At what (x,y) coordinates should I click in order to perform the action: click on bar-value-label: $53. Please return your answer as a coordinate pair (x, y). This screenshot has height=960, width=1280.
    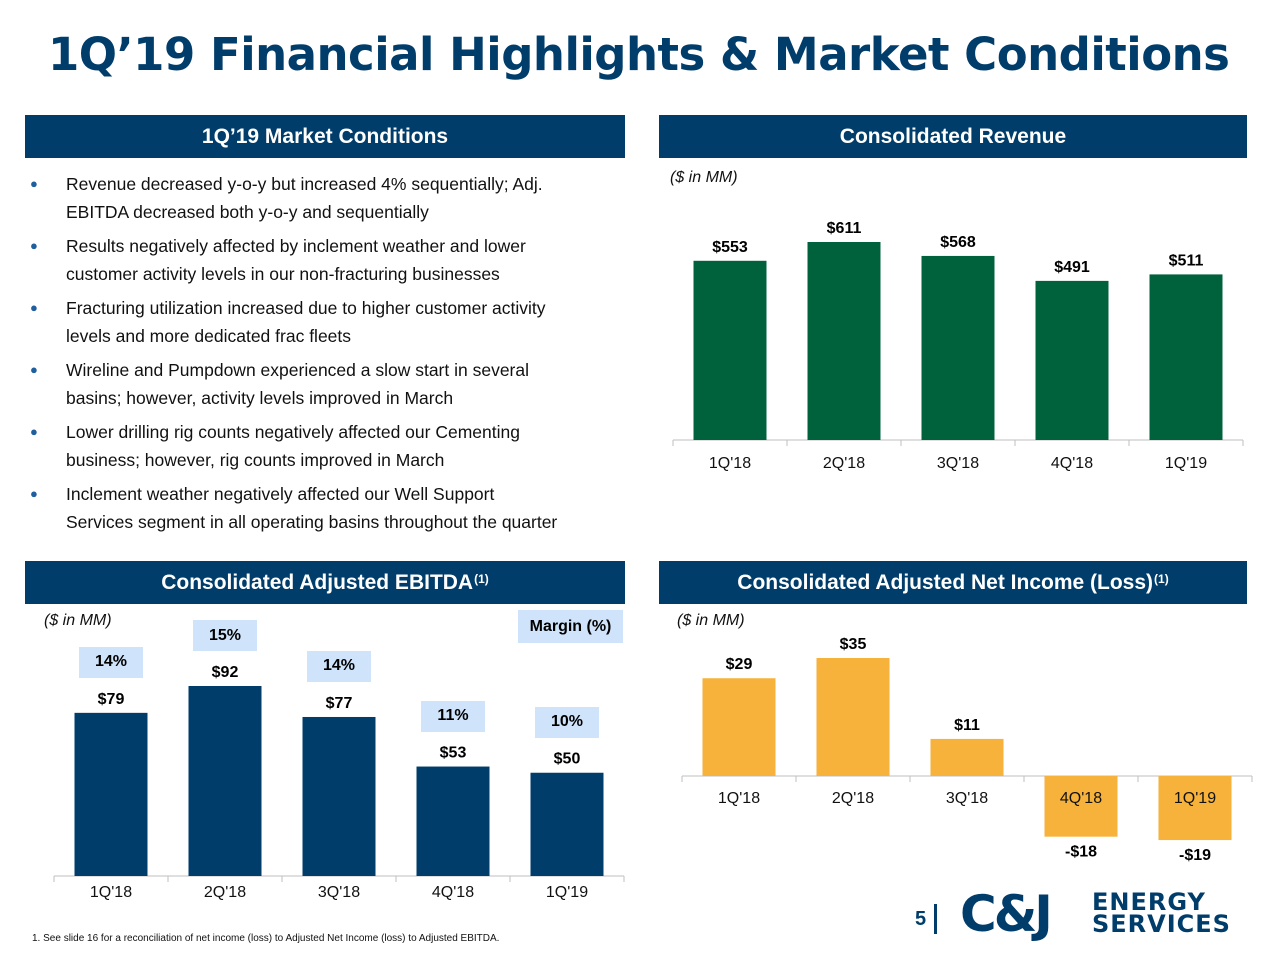
    Looking at the image, I should click on (453, 753).